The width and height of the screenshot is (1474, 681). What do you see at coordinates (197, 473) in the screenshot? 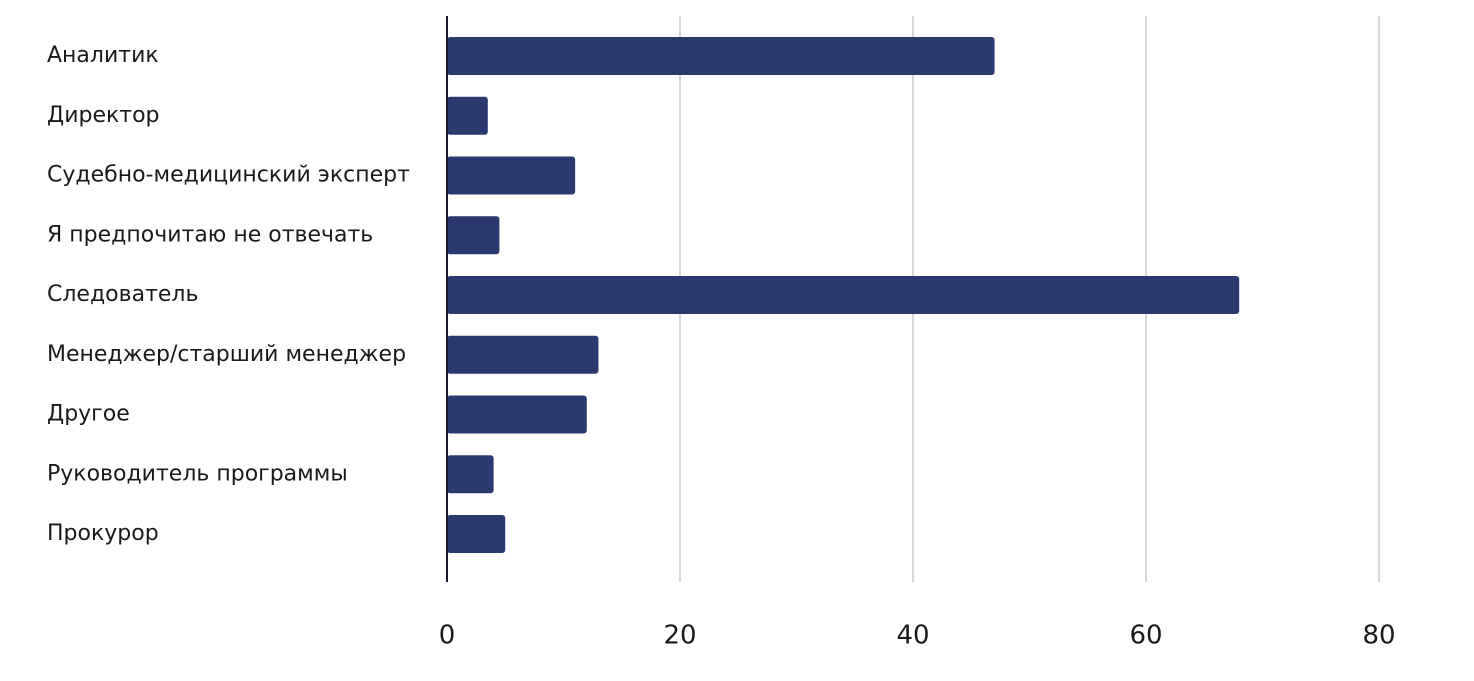
I see `category-label: Руководитель программы` at bounding box center [197, 473].